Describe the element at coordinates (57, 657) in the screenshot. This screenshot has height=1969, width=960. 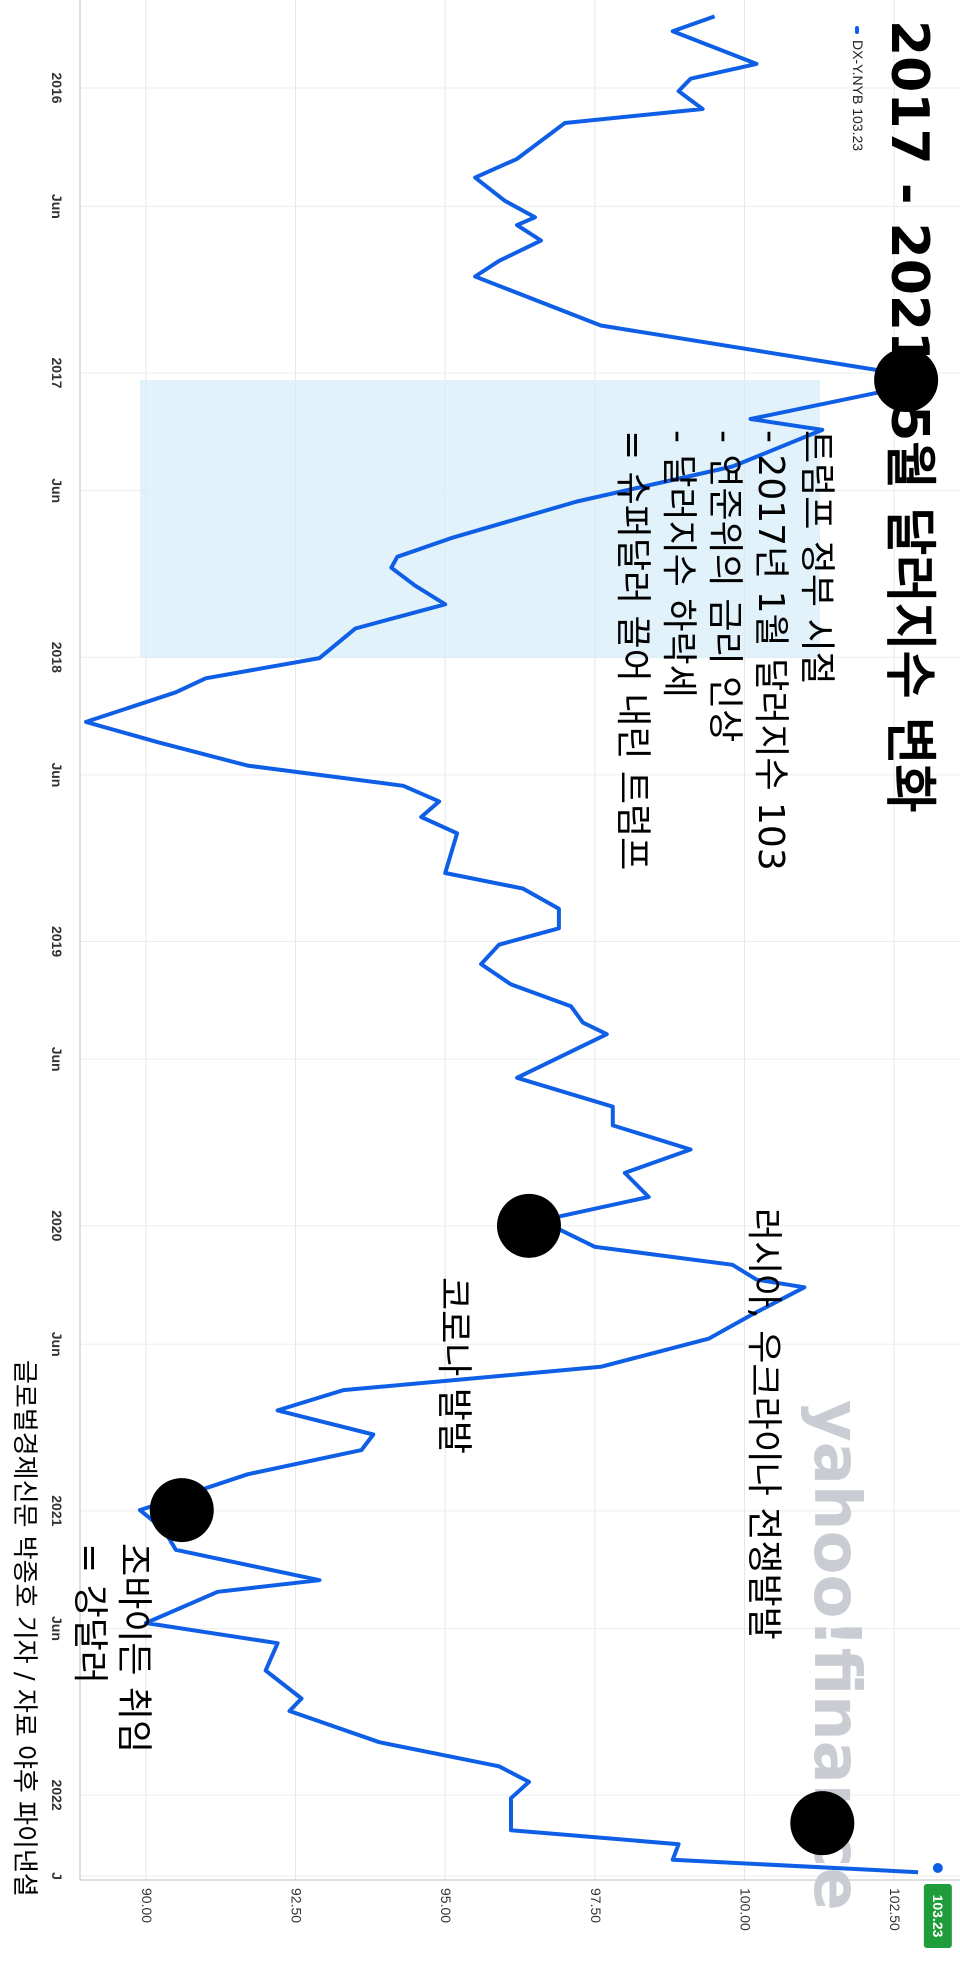
I see `x-tick-label: 2018` at that location.